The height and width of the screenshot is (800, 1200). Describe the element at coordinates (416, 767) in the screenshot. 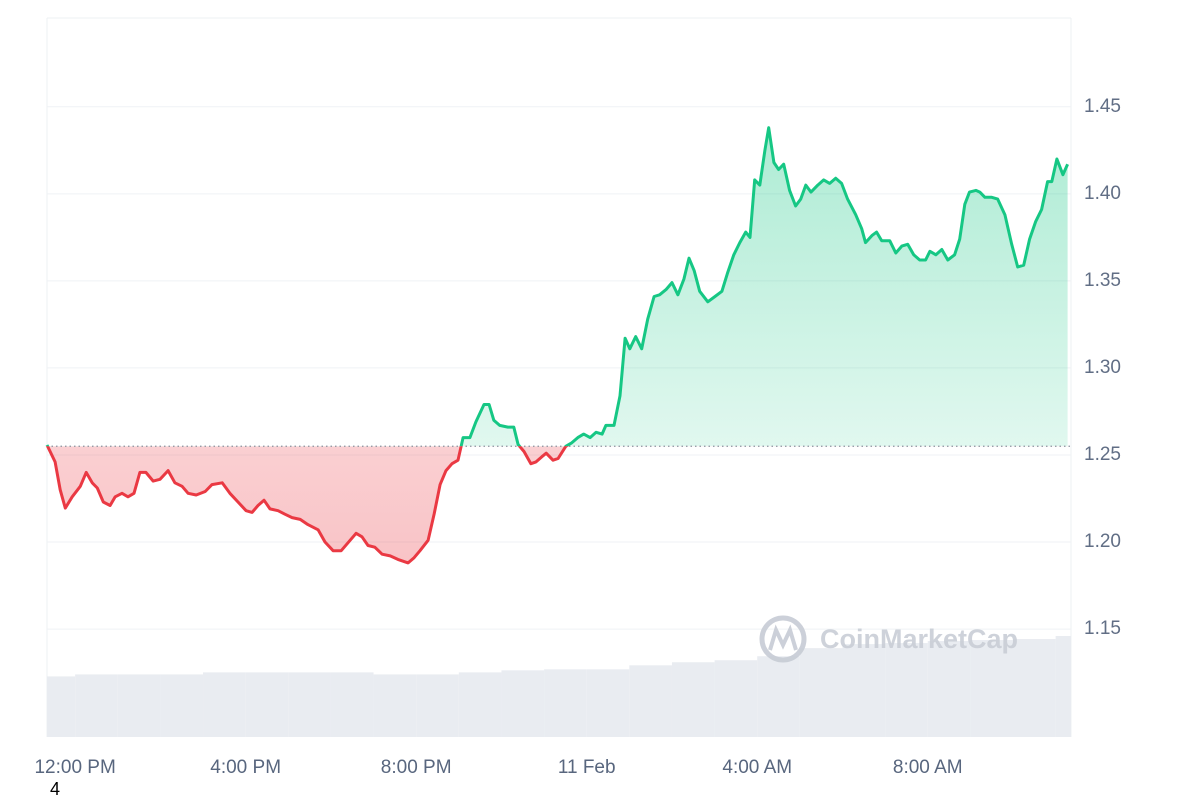

I see `x-tick-label: 8:00 PM` at that location.